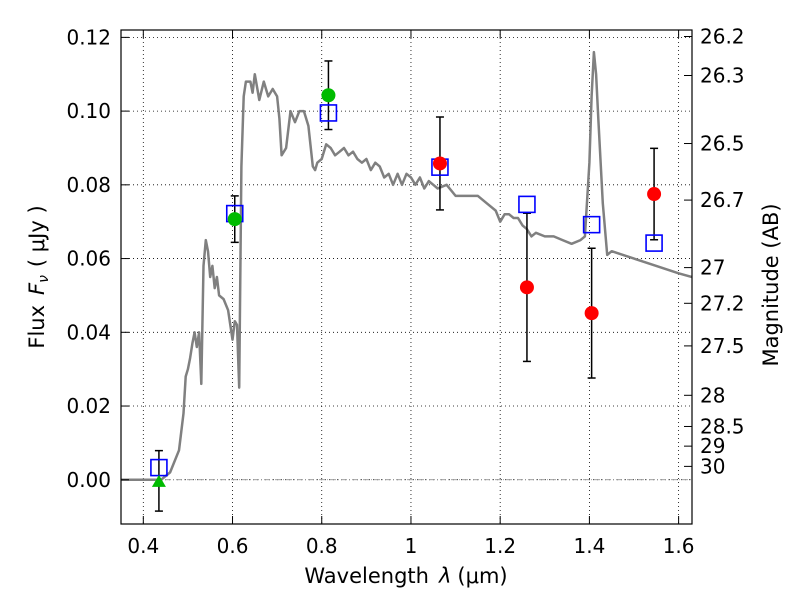  What do you see at coordinates (37, 288) in the screenshot?
I see `y-axis-symbol: F` at bounding box center [37, 288].